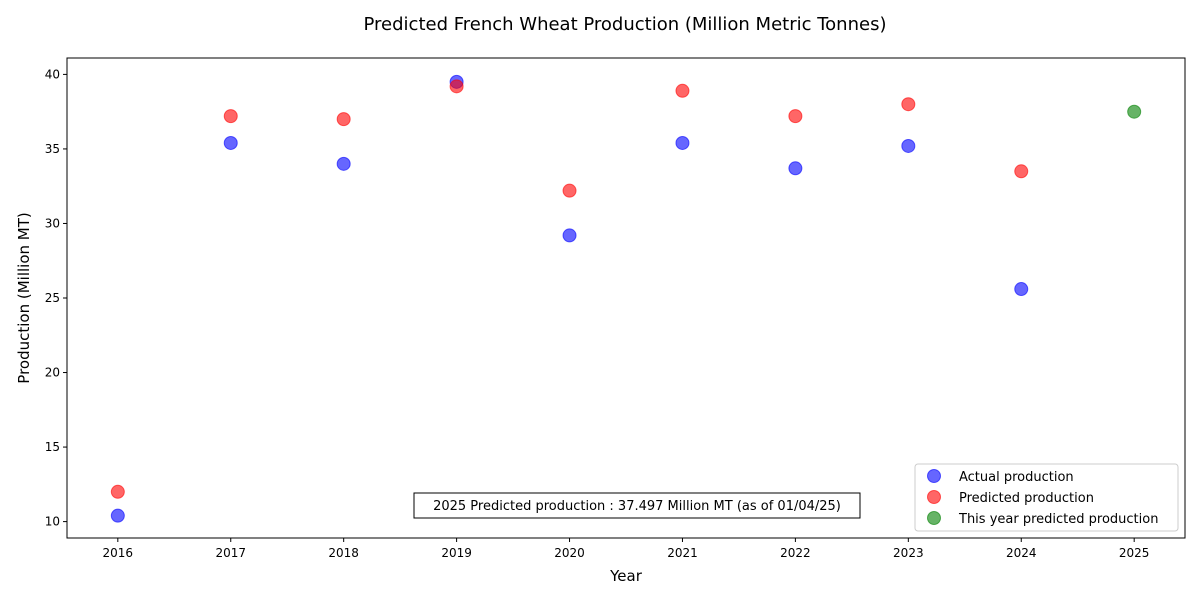  Describe the element at coordinates (24, 297) in the screenshot. I see `y-axis-label: Production (Million MT)` at that location.